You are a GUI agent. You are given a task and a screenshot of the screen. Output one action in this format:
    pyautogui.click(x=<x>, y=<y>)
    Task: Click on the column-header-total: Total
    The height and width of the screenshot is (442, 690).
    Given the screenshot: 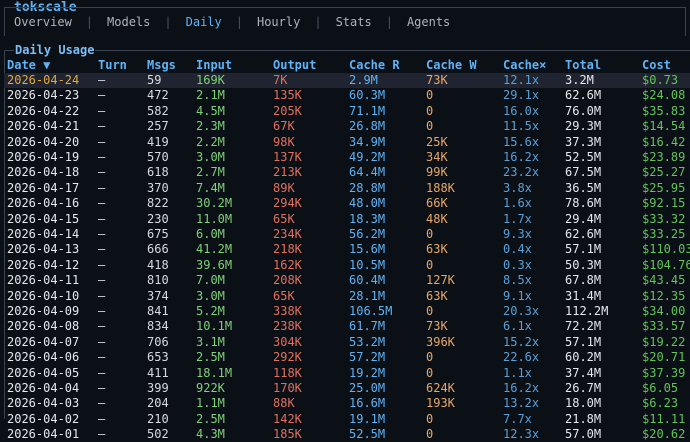 What is the action you would take?
    pyautogui.click(x=583, y=65)
    